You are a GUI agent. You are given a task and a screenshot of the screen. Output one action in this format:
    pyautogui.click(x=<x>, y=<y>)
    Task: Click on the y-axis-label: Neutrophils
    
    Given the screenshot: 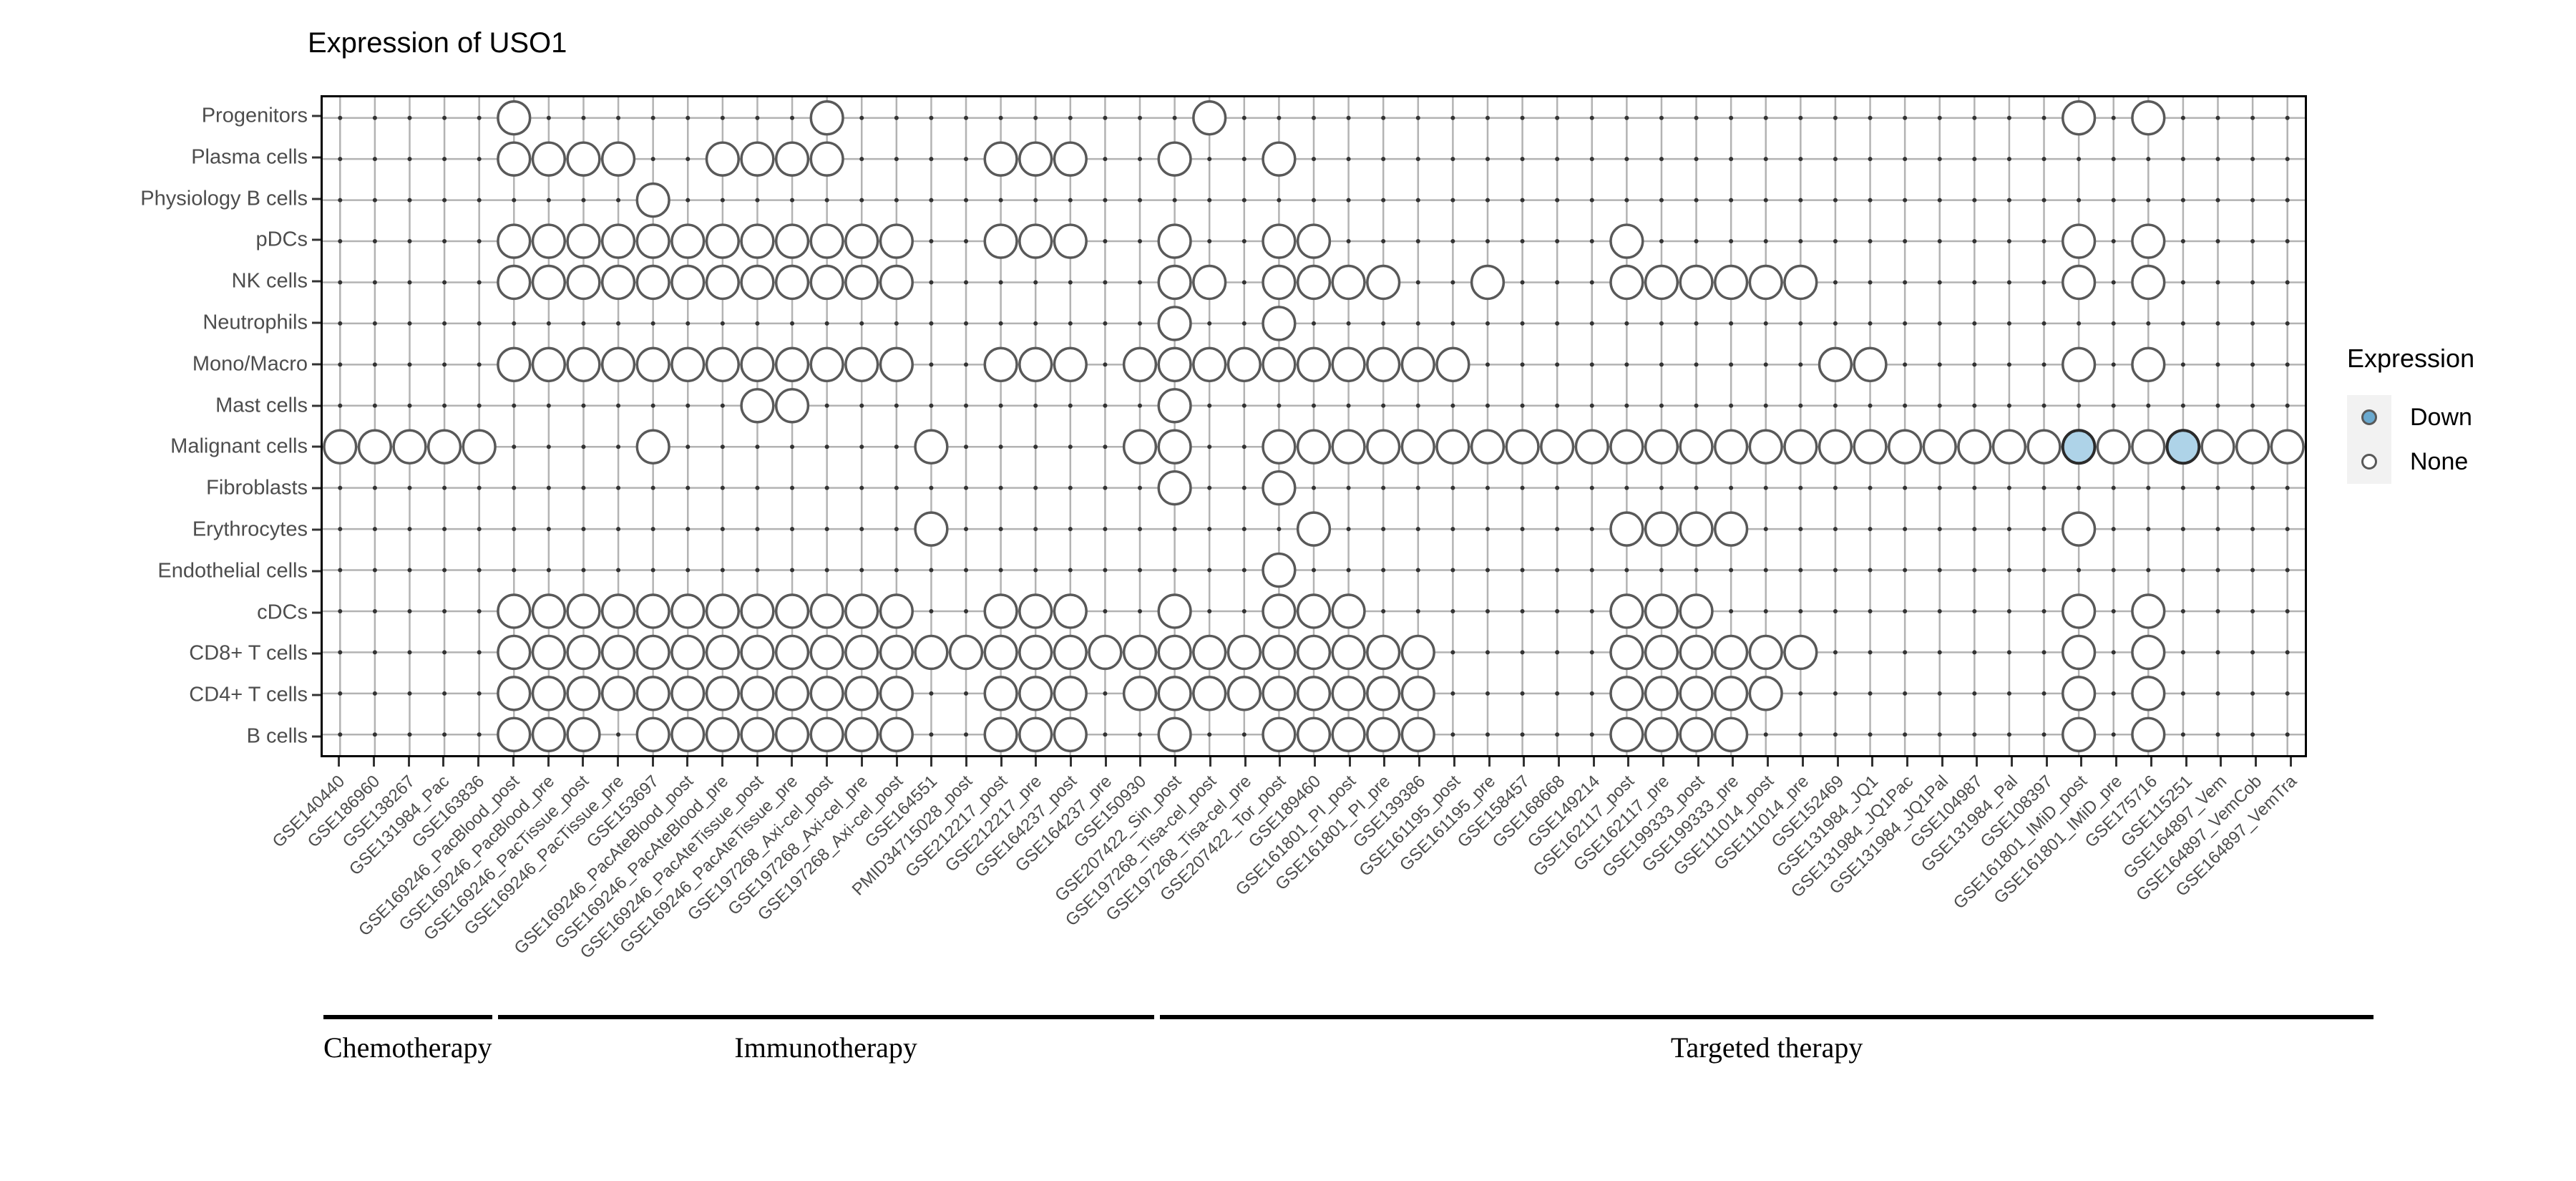 What is the action you would take?
    pyautogui.click(x=255, y=322)
    